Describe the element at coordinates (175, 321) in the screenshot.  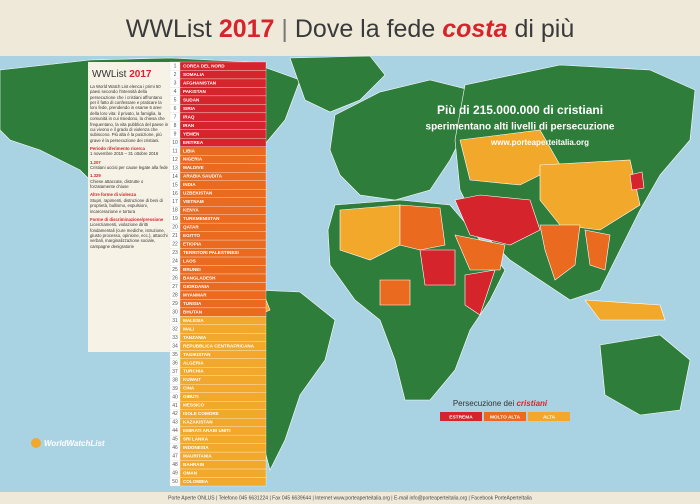
I see `rank-number: 31` at that location.